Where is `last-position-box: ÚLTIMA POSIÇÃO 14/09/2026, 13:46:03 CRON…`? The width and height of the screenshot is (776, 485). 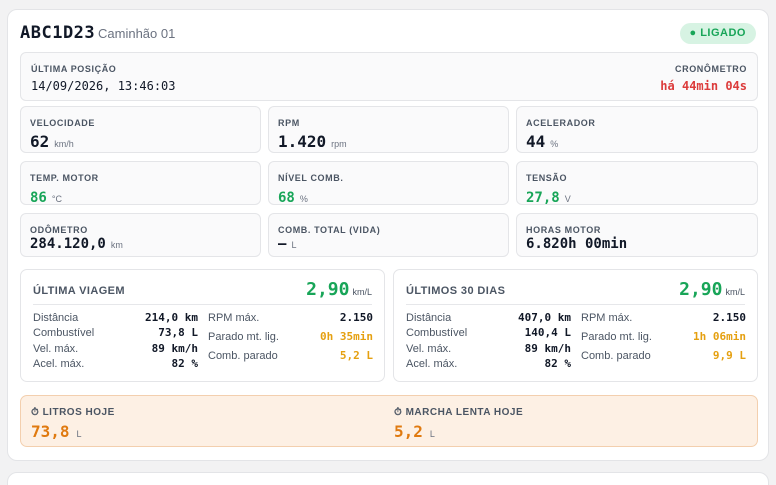
last-position-box: ÚLTIMA POSIÇÃO 14/09/2026, 13:46:03 CRON… is located at coordinates (389, 76).